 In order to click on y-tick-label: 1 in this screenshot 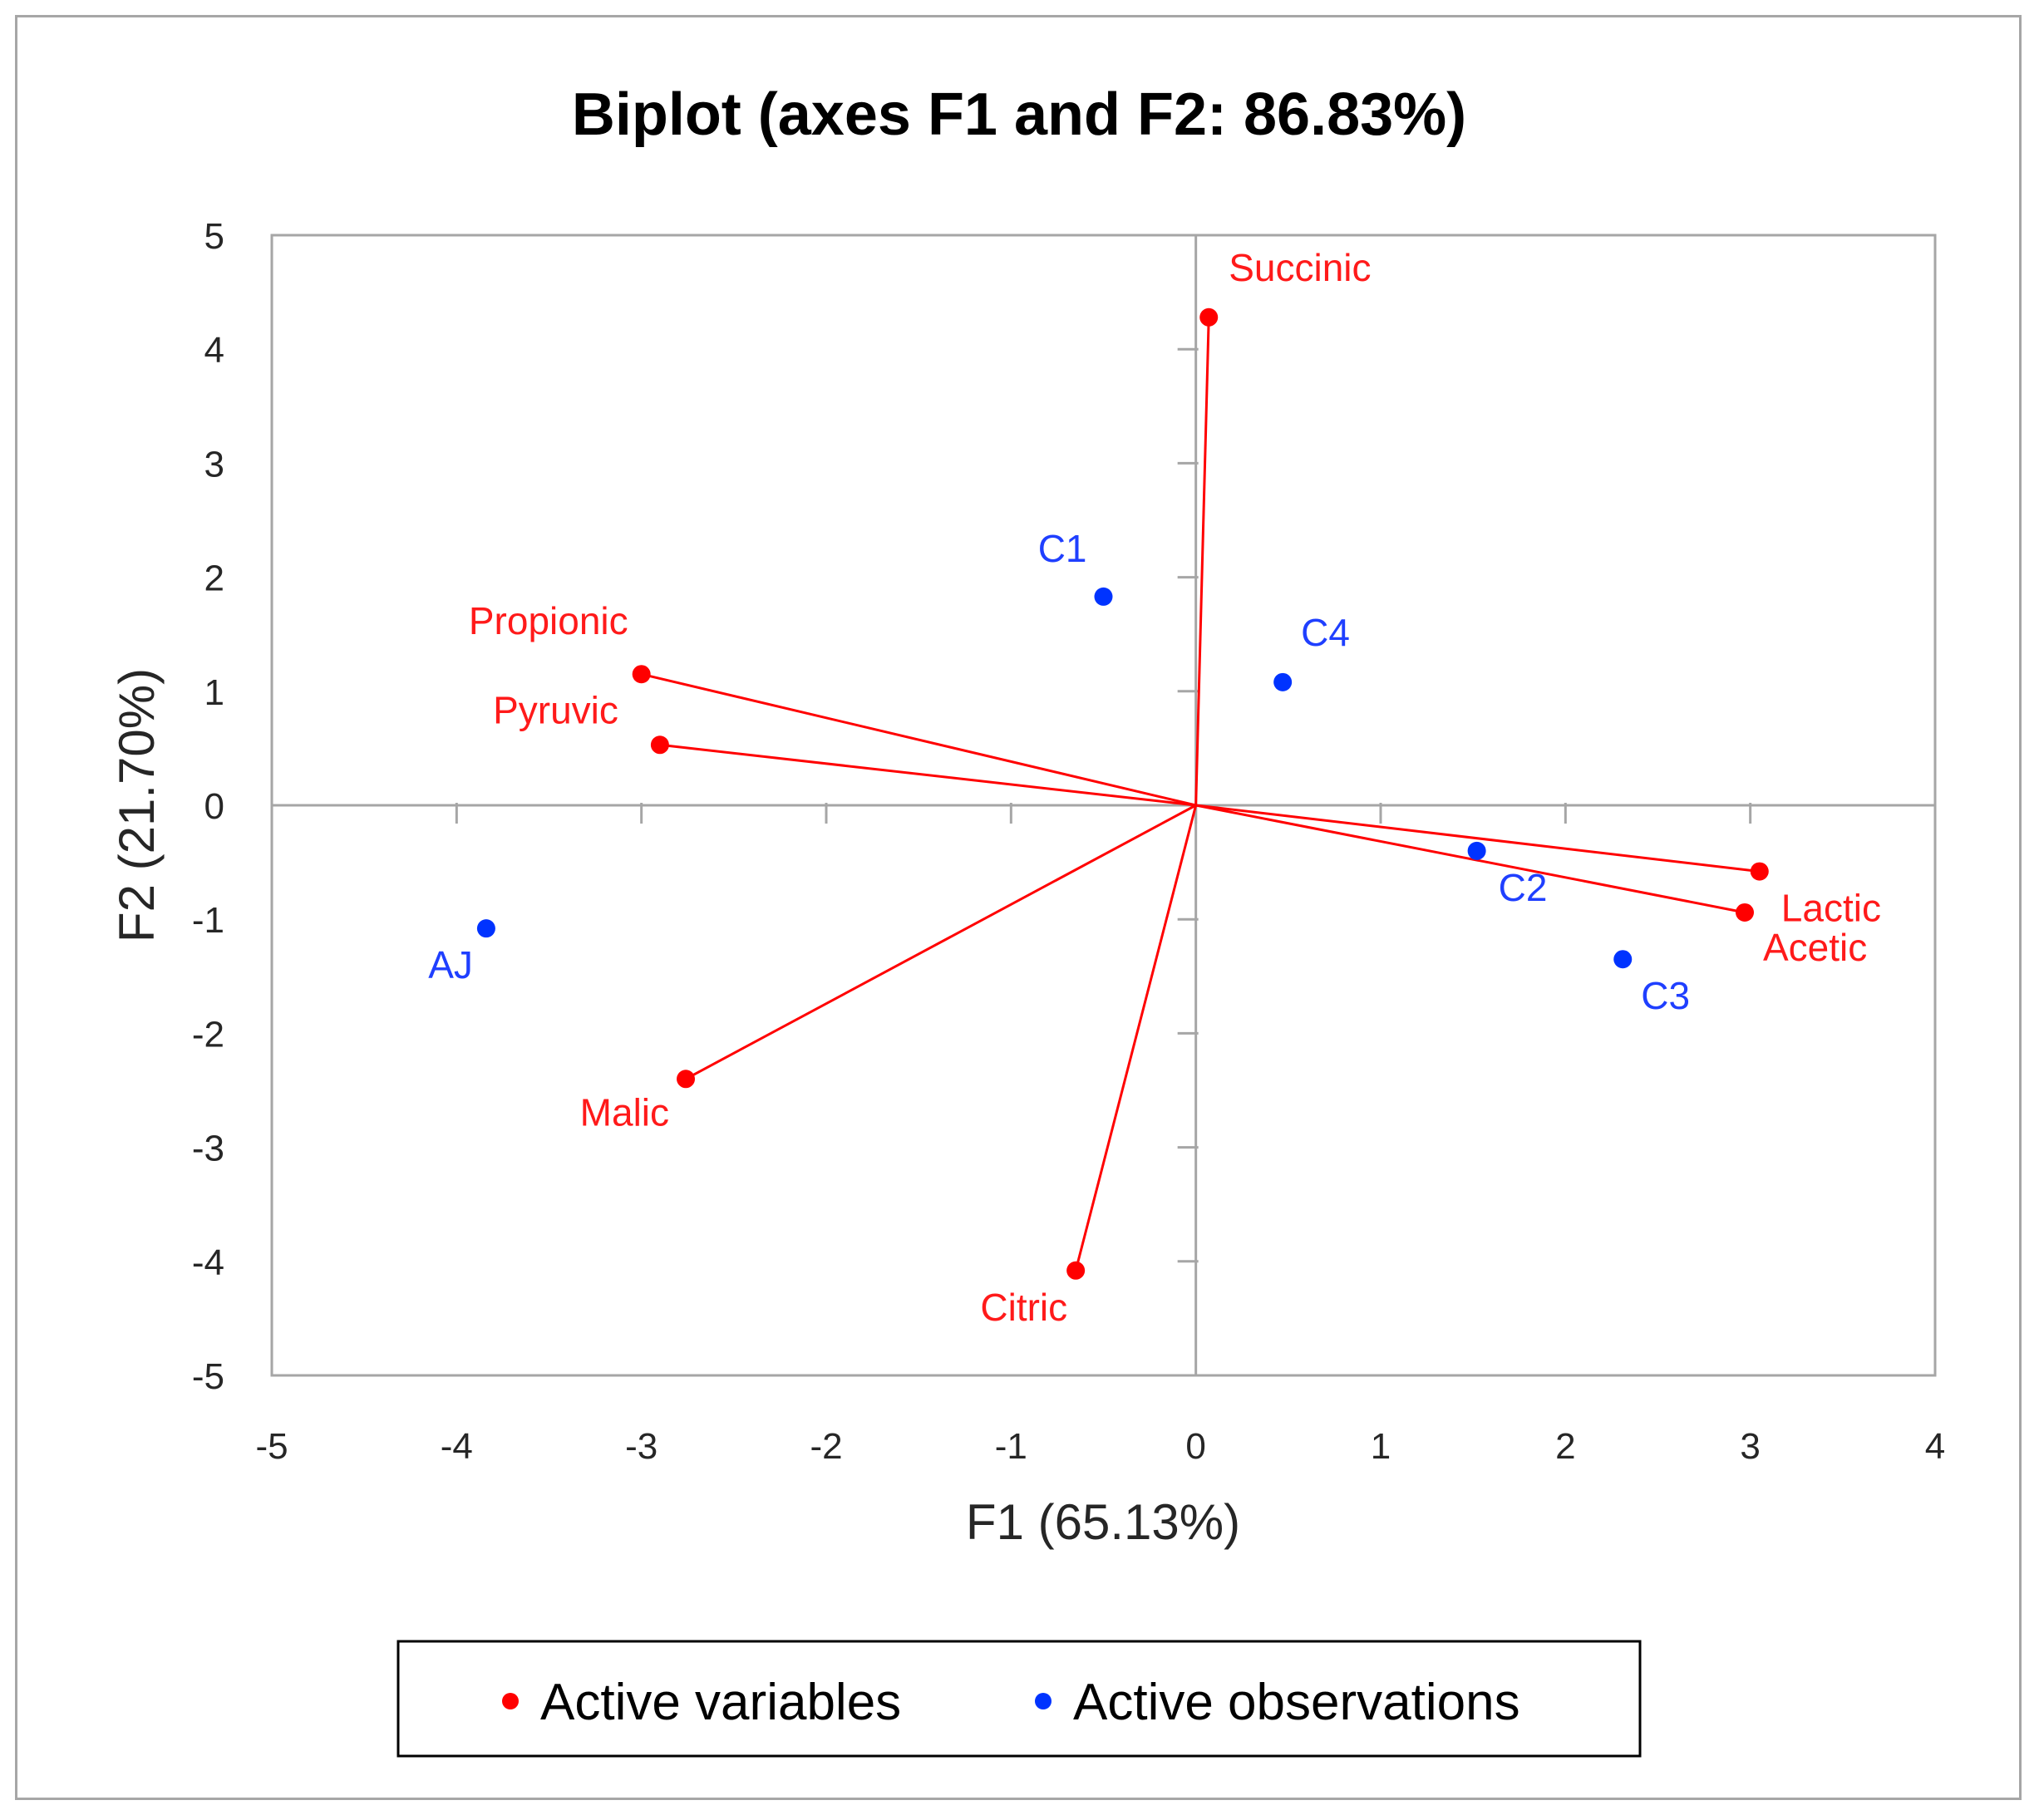, I will do `click(214, 692)`.